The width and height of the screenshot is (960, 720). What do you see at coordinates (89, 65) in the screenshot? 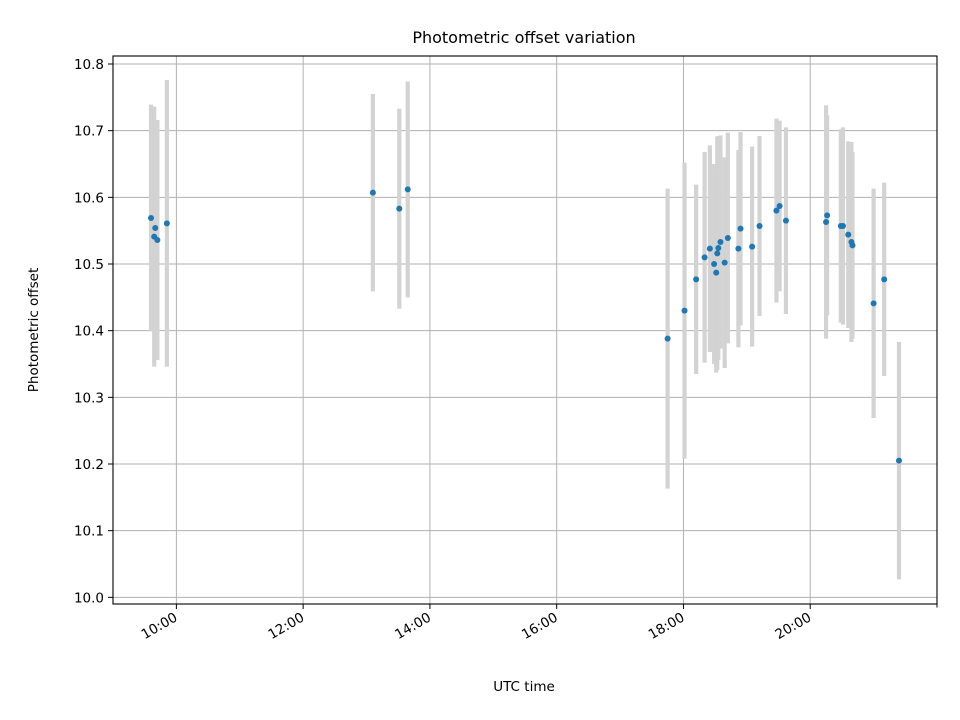
I see `y-tick-label: 10.8` at bounding box center [89, 65].